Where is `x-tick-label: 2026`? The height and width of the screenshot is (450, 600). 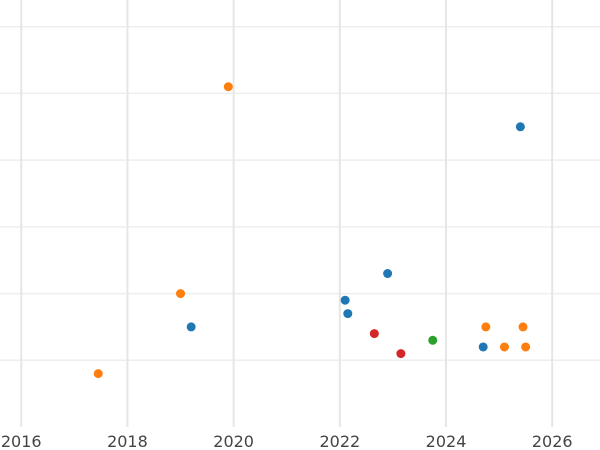 x-tick-label: 2026 is located at coordinates (552, 441).